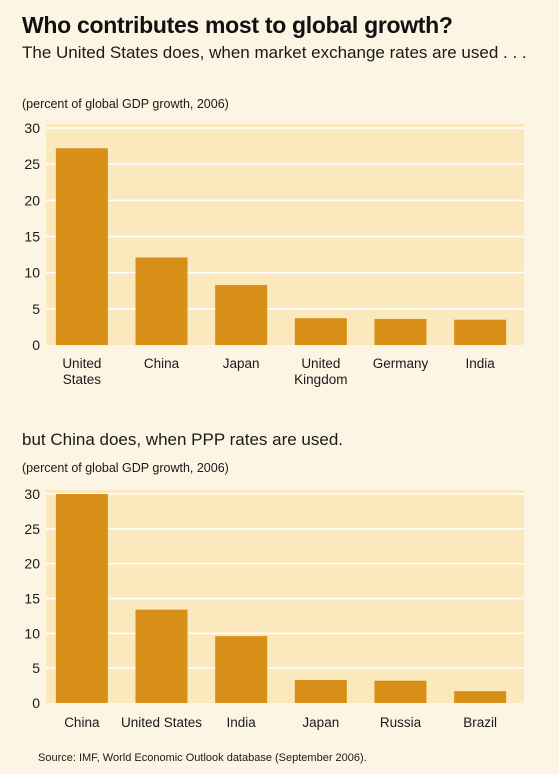 The width and height of the screenshot is (559, 774). Describe the element at coordinates (401, 722) in the screenshot. I see `category-label: Russia` at that location.